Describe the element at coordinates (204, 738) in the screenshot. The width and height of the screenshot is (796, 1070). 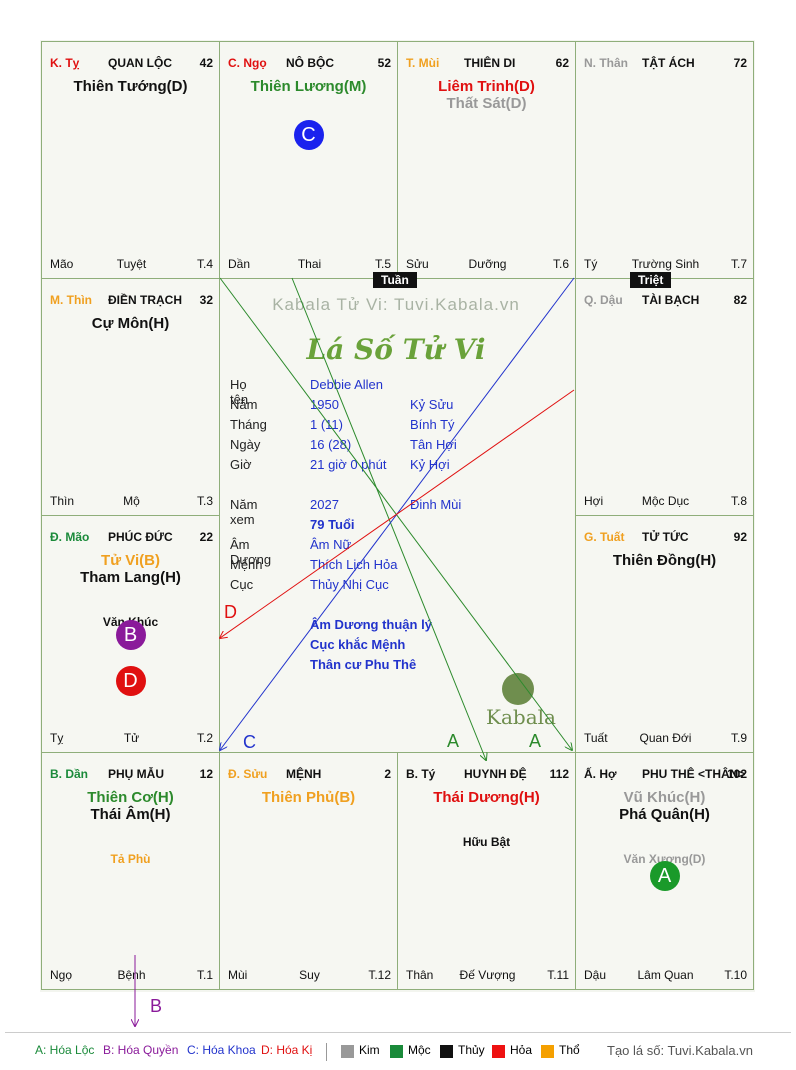
I see `palace-month: T.2` at that location.